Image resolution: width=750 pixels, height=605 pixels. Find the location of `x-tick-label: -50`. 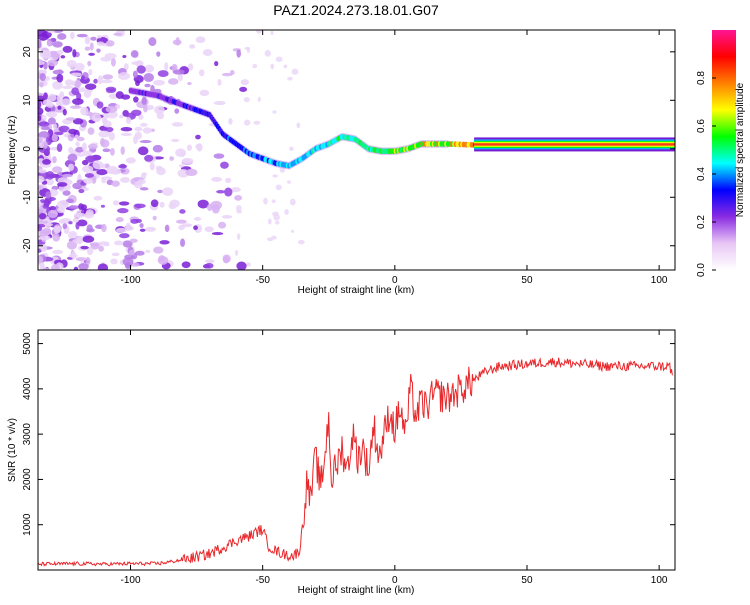

x-tick-label: -50 is located at coordinates (262, 580).